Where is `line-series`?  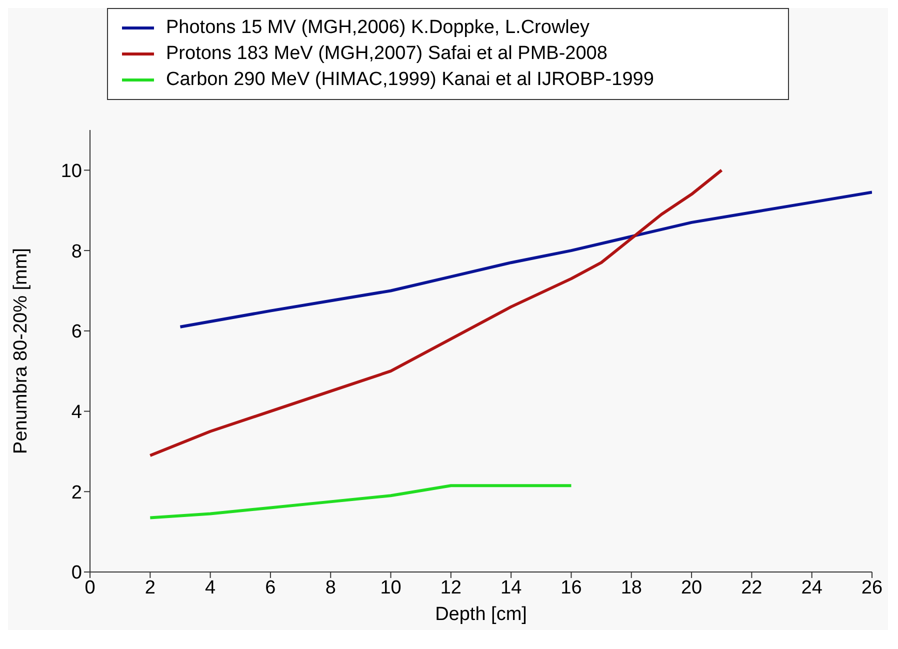
line-series is located at coordinates (360, 502).